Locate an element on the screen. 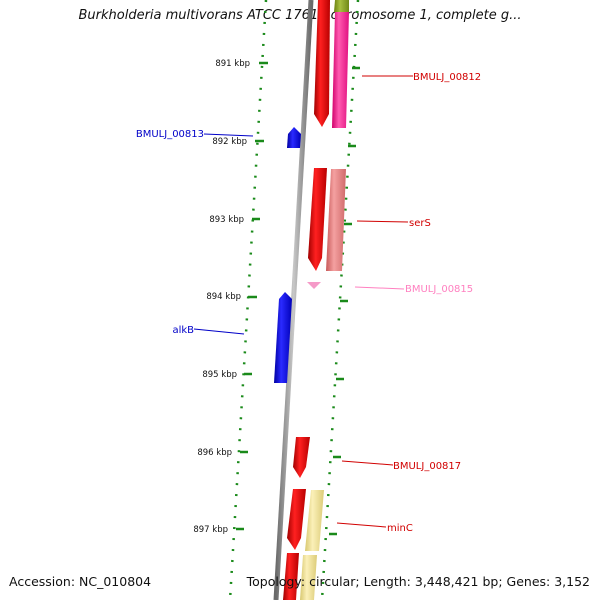 The height and width of the screenshot is (600, 600). accession-text: Accession: NC_010804 is located at coordinates (80, 581).